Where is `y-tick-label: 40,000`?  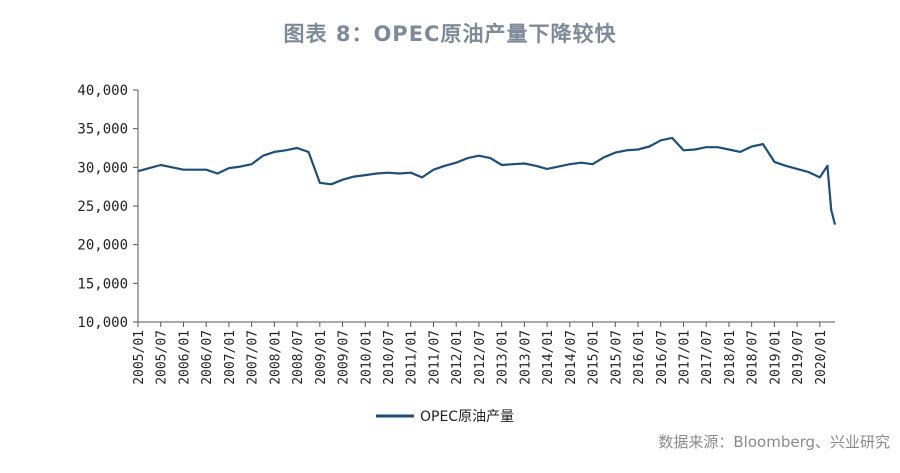
y-tick-label: 40,000 is located at coordinates (102, 91).